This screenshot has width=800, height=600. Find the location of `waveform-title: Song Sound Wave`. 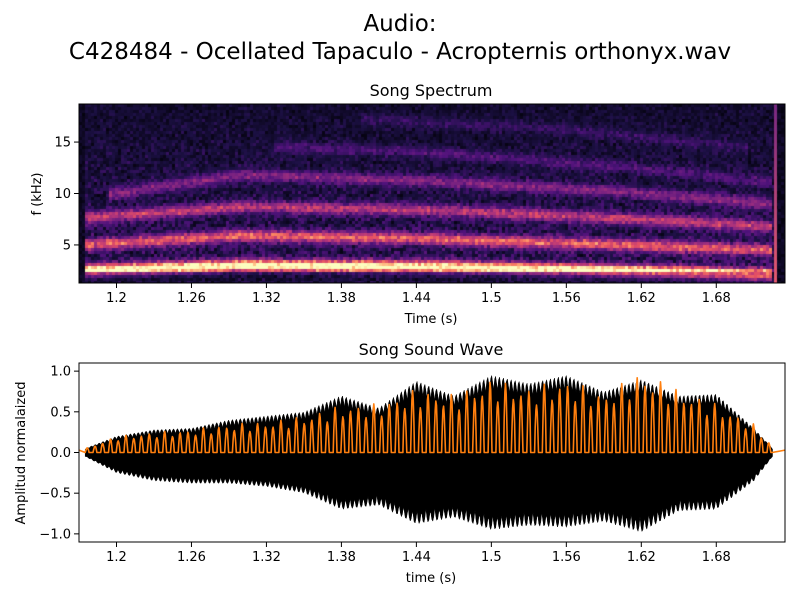

waveform-title: Song Sound Wave is located at coordinates (431, 349).